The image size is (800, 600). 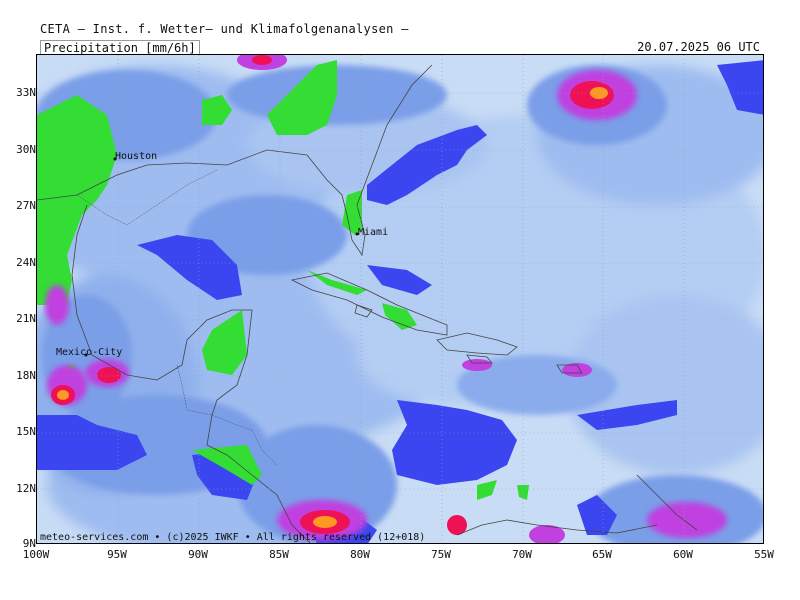 What do you see at coordinates (29, 543) in the screenshot?
I see `lat-label-9n: 9N` at bounding box center [29, 543].